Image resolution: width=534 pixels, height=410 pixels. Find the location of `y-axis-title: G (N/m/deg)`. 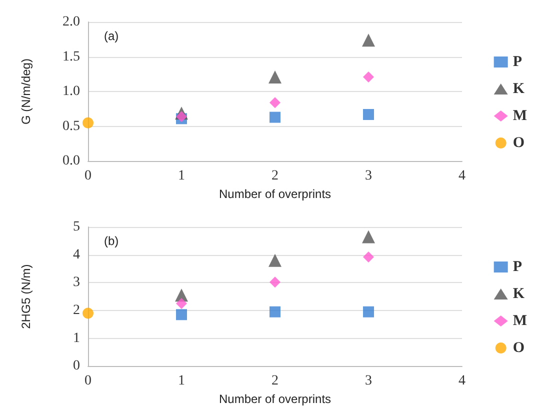

y-axis-title: G (N/m/deg) is located at coordinates (26, 91).